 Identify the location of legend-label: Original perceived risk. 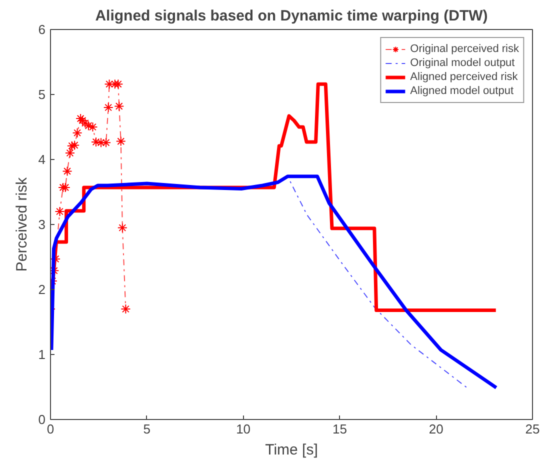
(464, 49).